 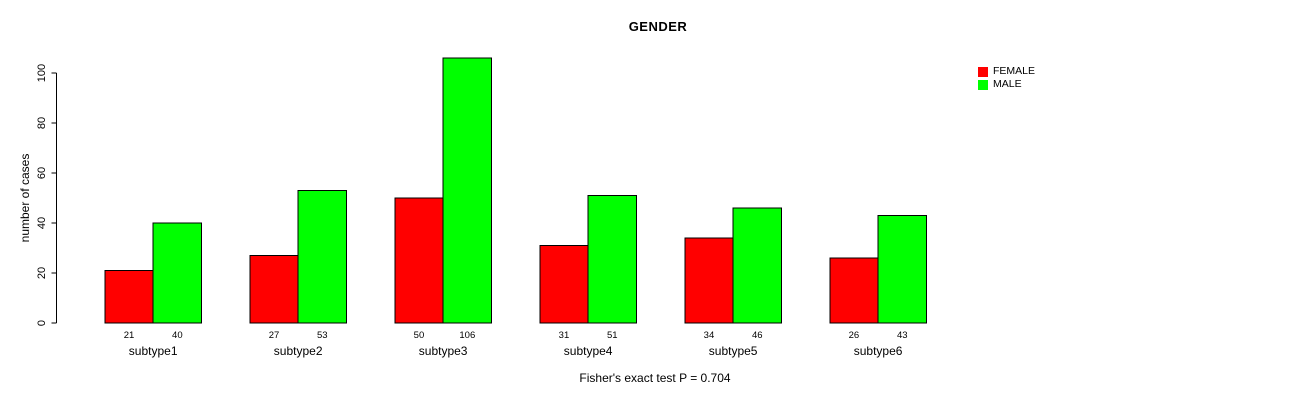 What do you see at coordinates (177, 273) in the screenshot?
I see `bar-male-subtype1` at bounding box center [177, 273].